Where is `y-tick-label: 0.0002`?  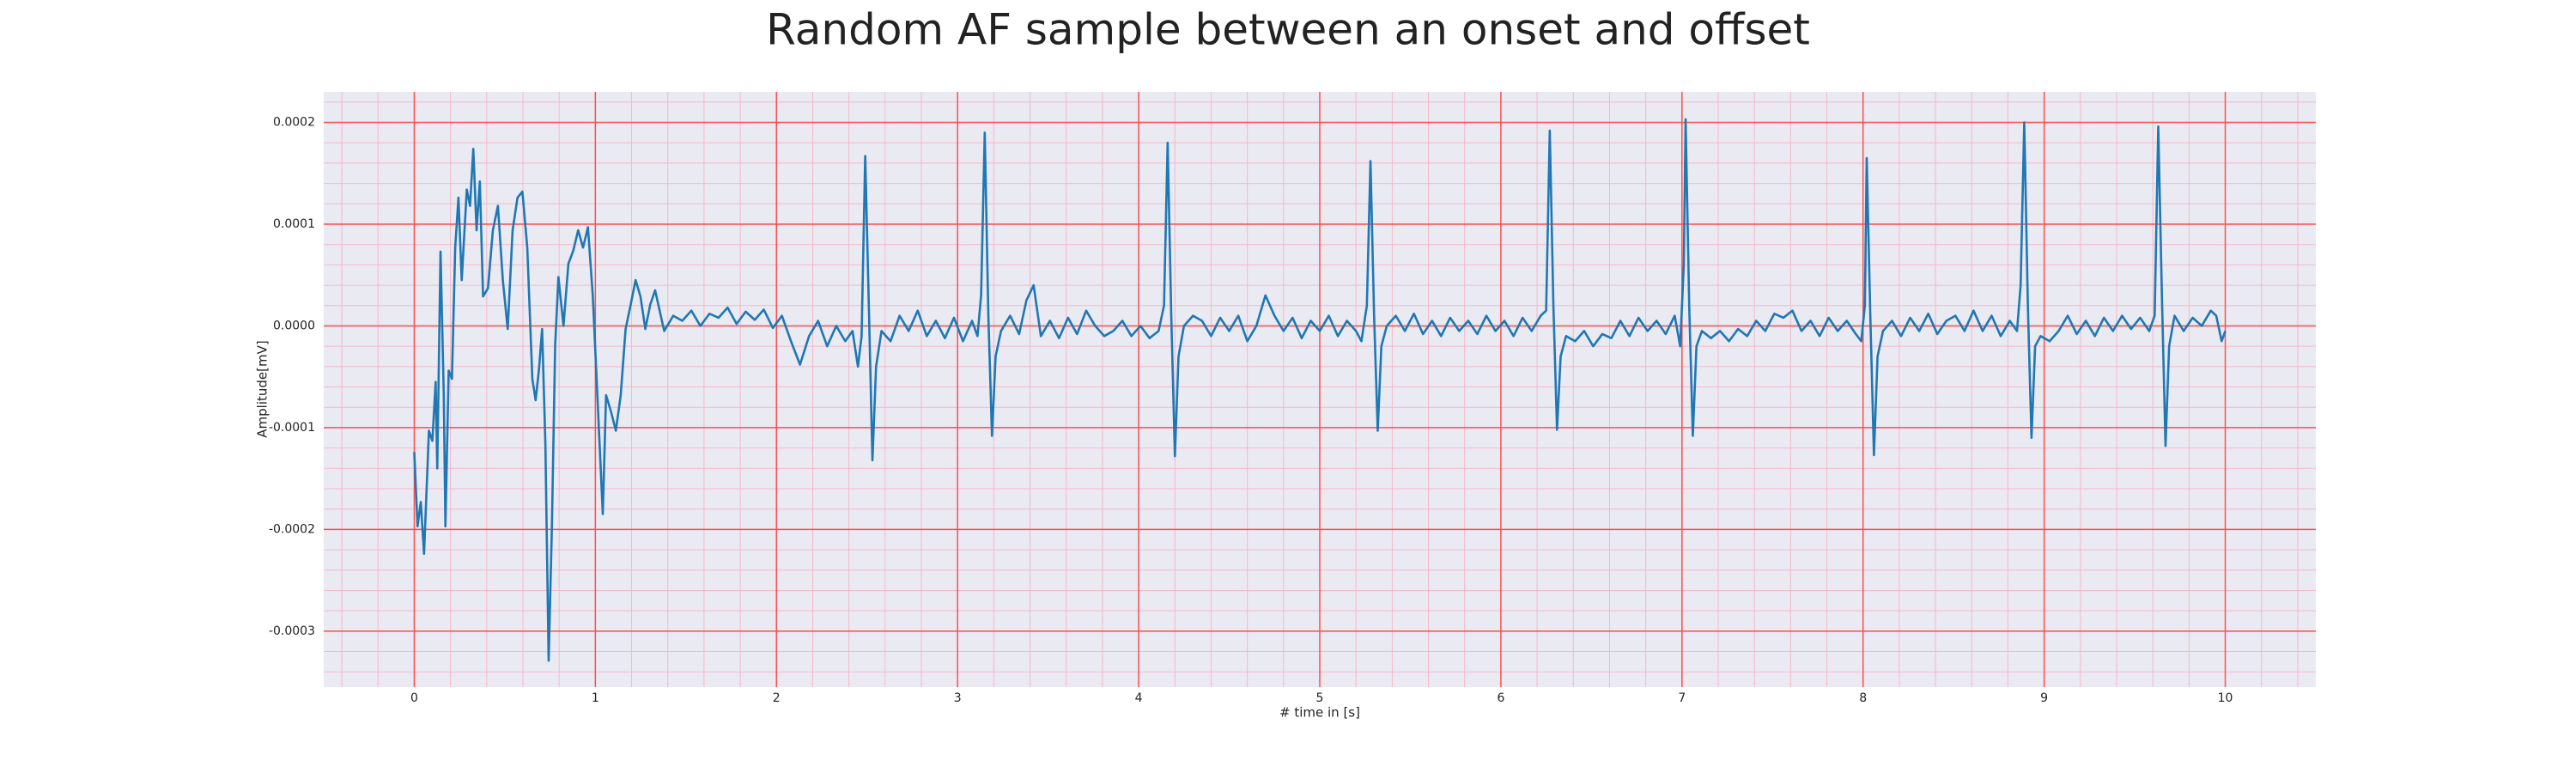 y-tick-label: 0.0002 is located at coordinates (294, 123).